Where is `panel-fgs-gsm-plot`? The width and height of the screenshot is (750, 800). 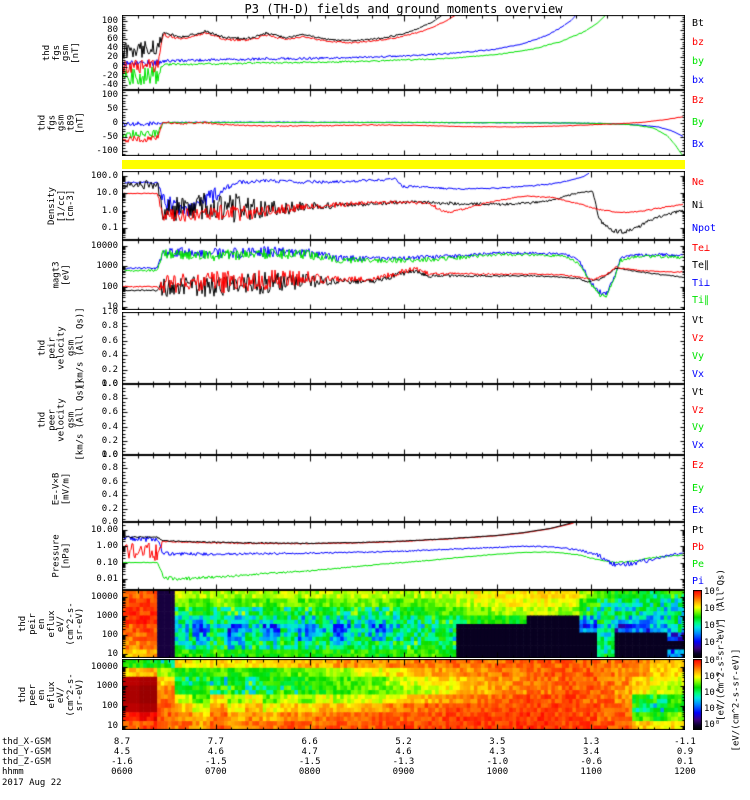 panel-fgs-gsm-plot is located at coordinates (403, 52).